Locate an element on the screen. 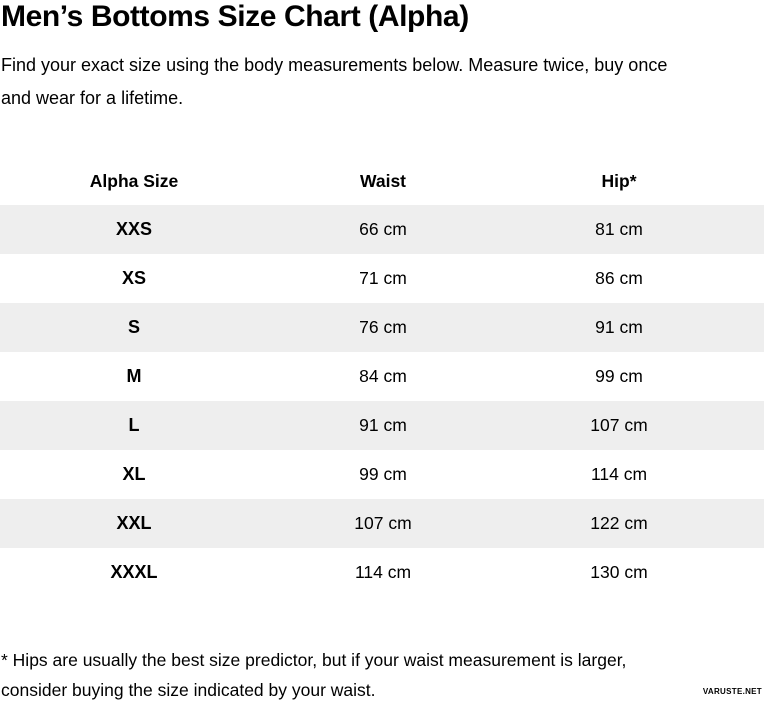 The height and width of the screenshot is (705, 764). column-header-hip: Hip* is located at coordinates (619, 180).